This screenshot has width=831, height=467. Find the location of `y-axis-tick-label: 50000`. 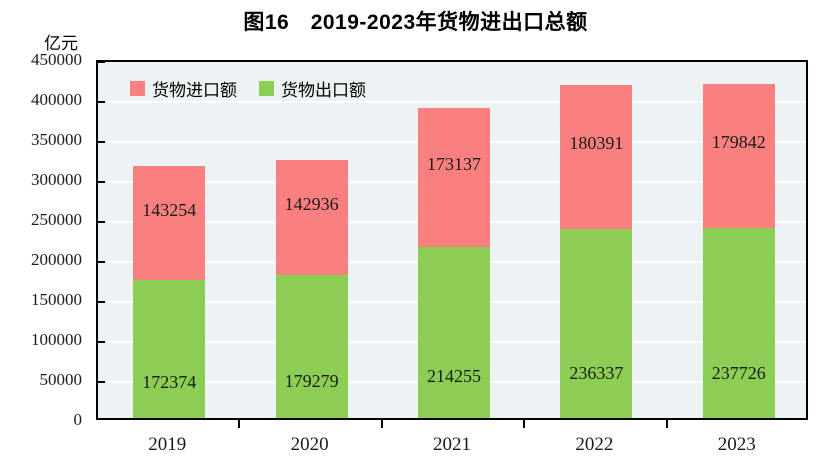

y-axis-tick-label: 50000 is located at coordinates (61, 379).